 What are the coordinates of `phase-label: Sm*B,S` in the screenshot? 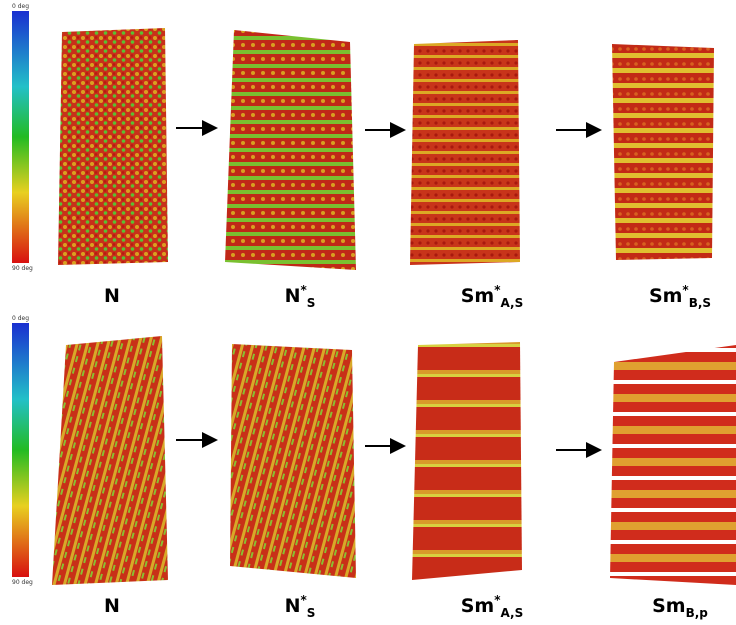 It's located at (680, 296).